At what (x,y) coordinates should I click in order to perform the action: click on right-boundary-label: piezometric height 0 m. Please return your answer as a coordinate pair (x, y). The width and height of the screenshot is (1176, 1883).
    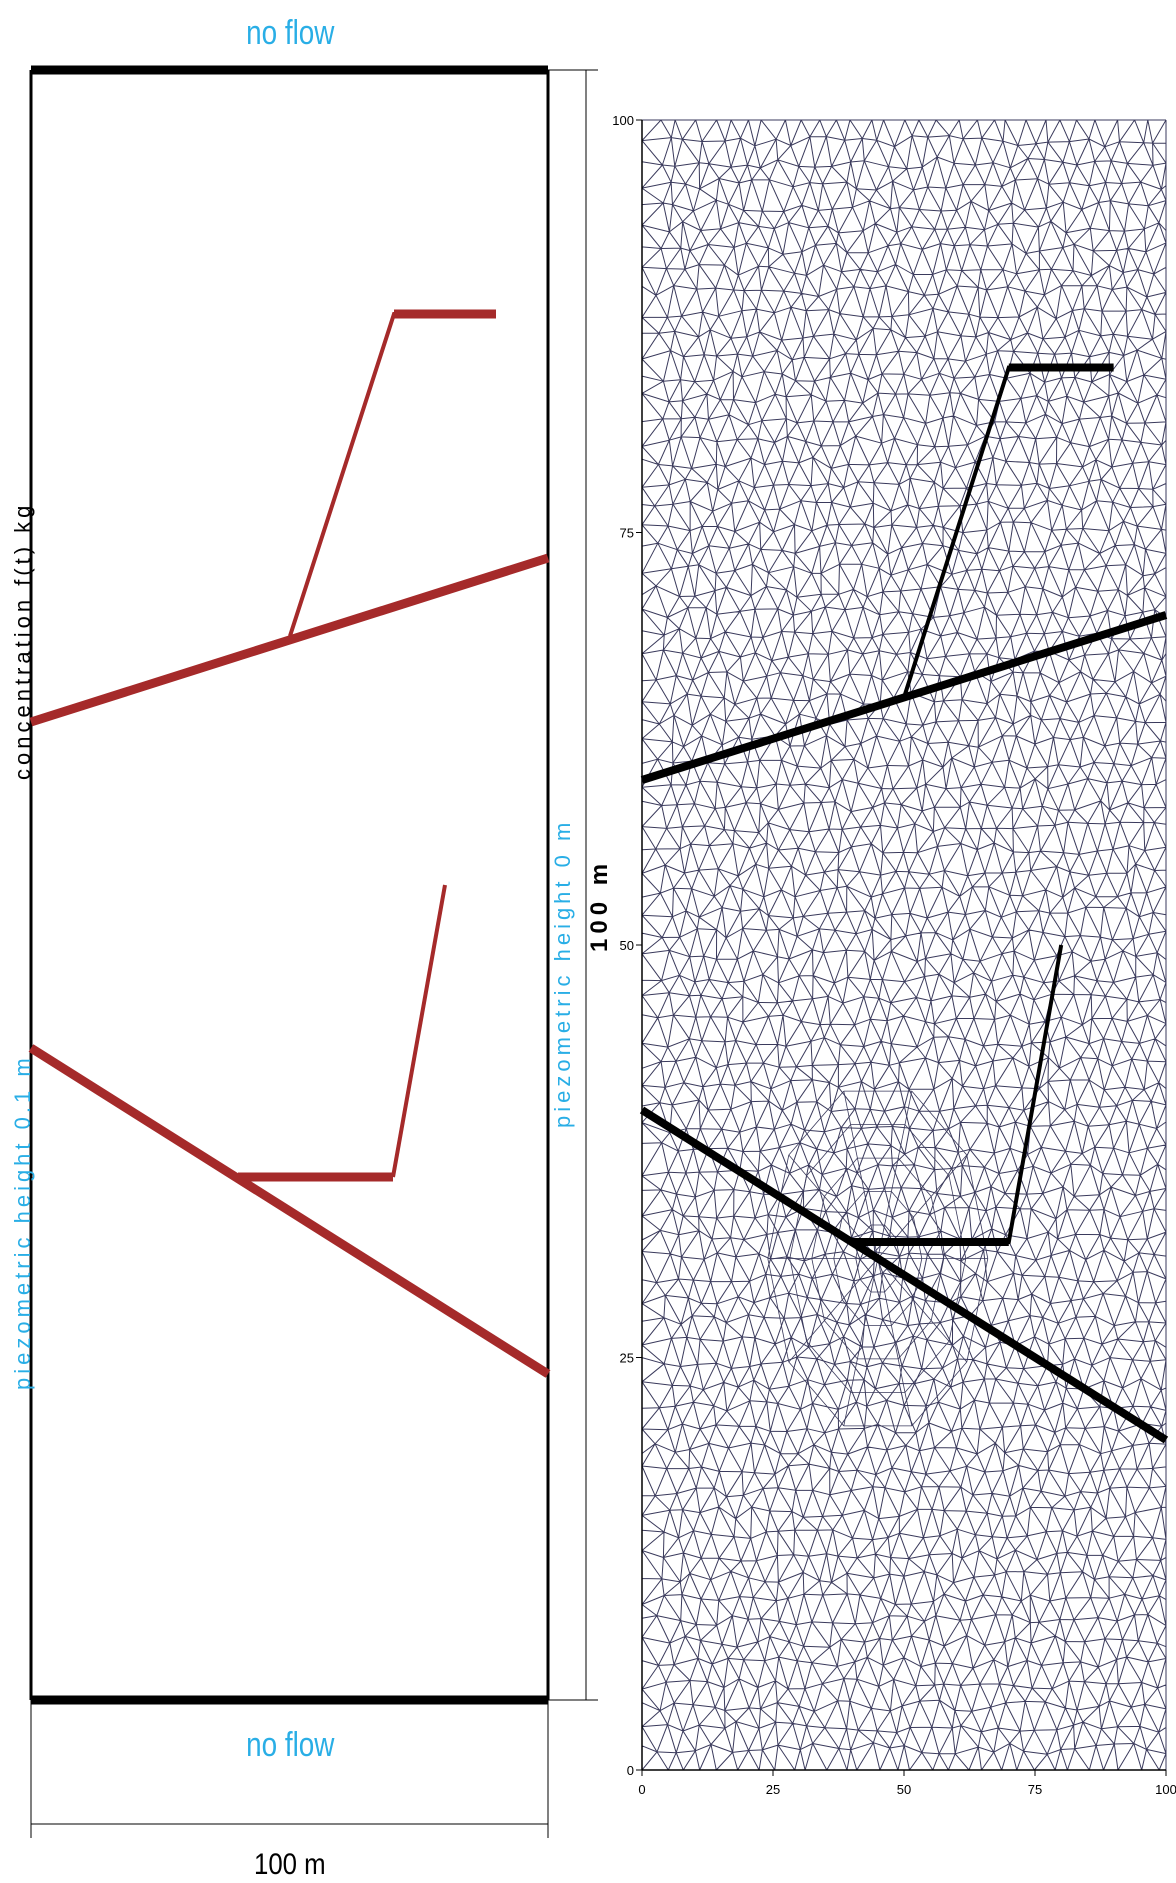
    Looking at the image, I should click on (562, 973).